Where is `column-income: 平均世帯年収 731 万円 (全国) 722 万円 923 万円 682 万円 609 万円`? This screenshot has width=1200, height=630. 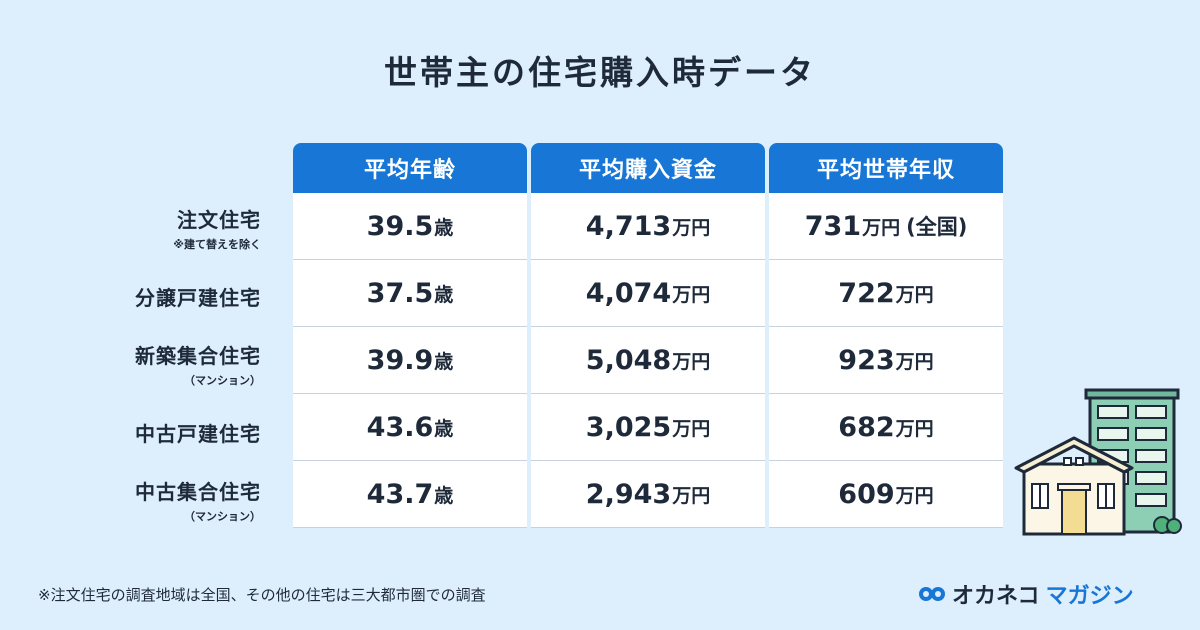
column-income: 平均世帯年収 731 万円 (全国) 722 万円 923 万円 682 万円 609 万円 is located at coordinates (886, 335).